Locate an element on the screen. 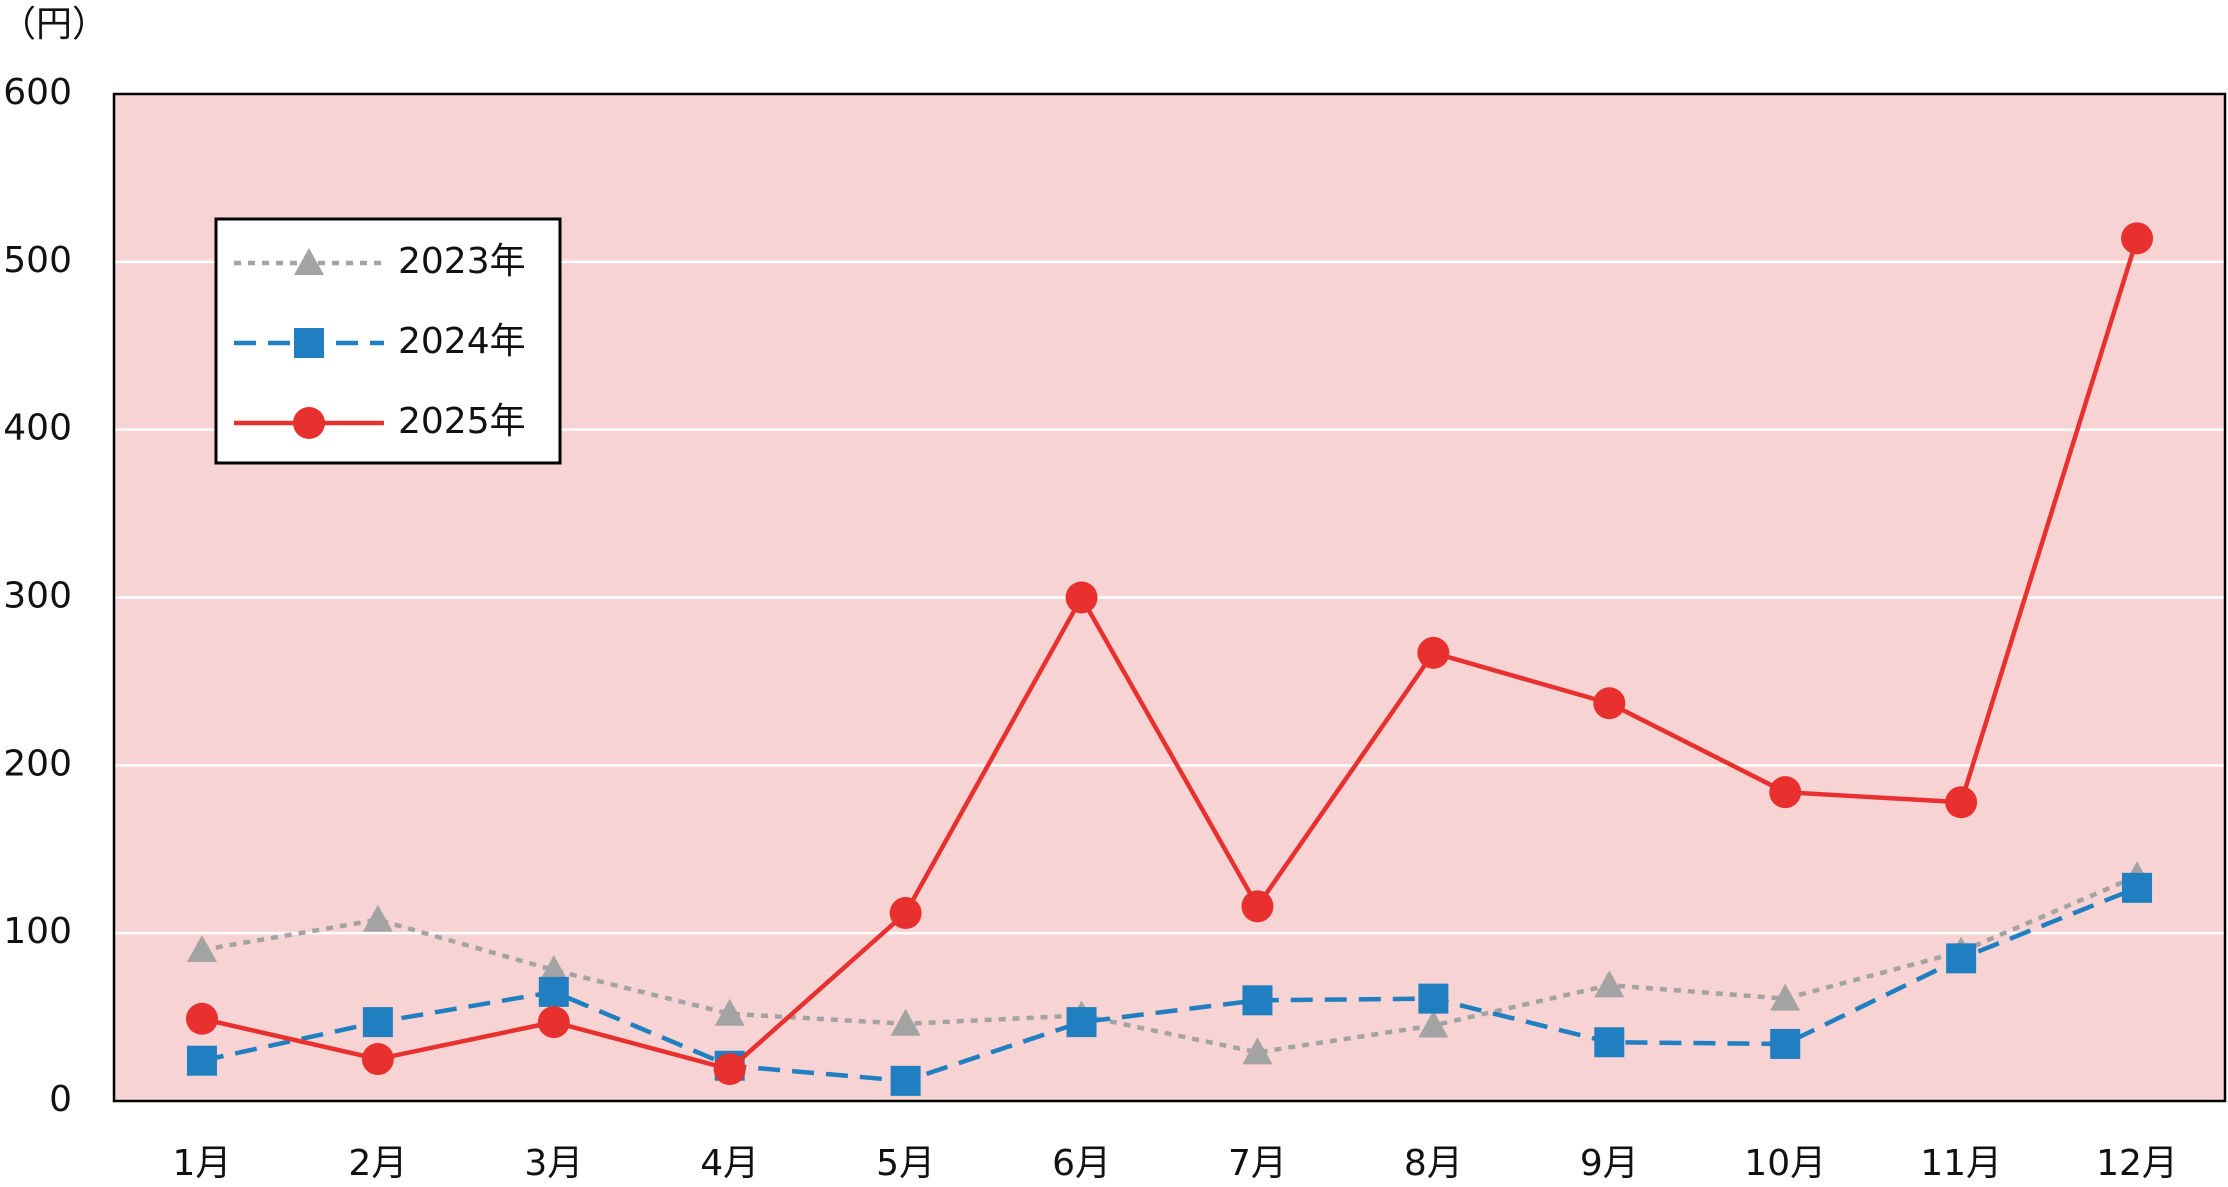 The width and height of the screenshot is (2228, 1187). x-tick-label: 2月 is located at coordinates (377, 1163).